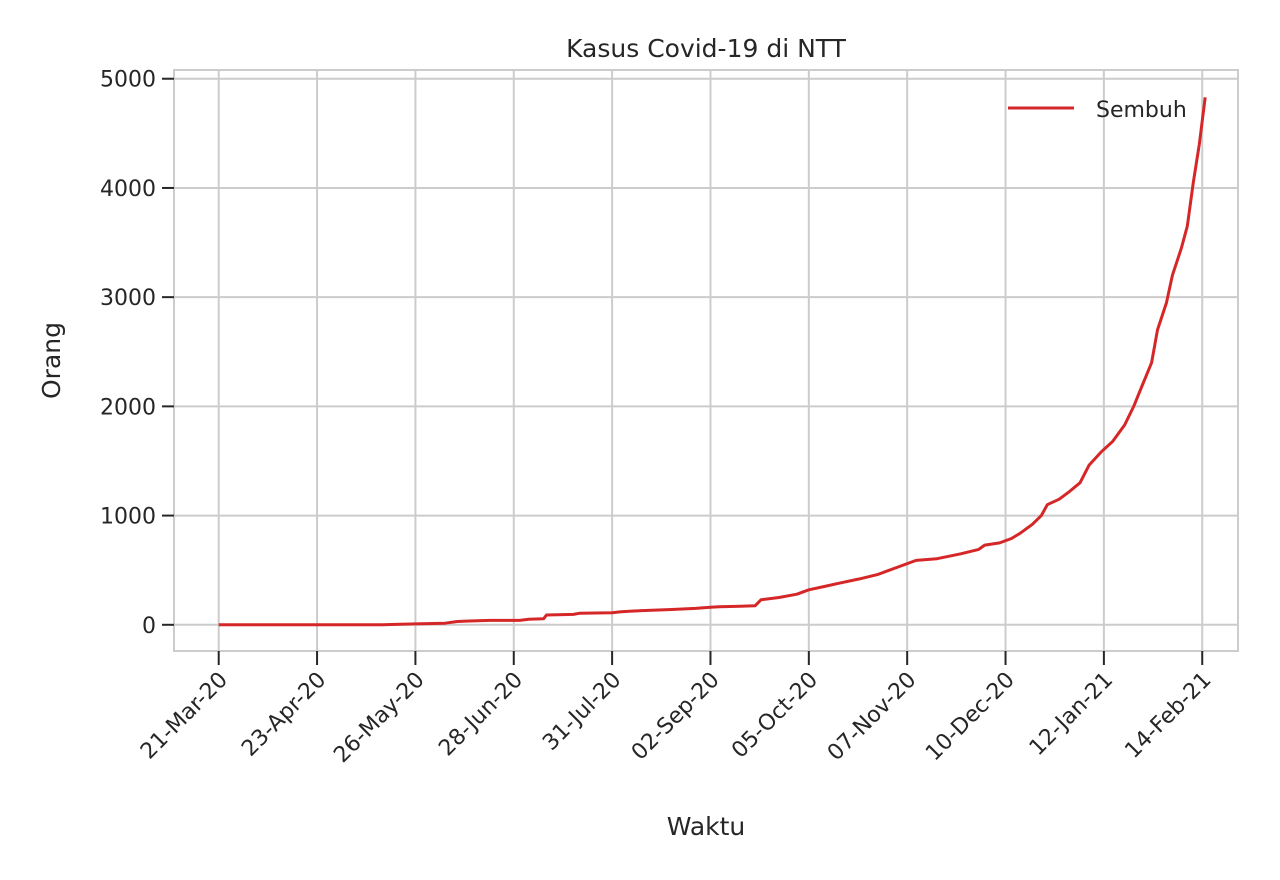 This screenshot has height=880, width=1280. I want to click on y-tick-label: 5000, so click(128, 80).